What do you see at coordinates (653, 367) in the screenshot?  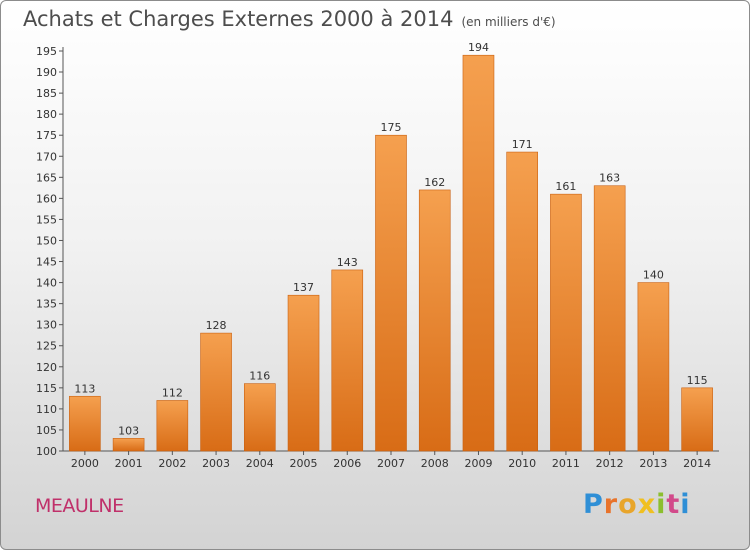 I see `bar-2013` at bounding box center [653, 367].